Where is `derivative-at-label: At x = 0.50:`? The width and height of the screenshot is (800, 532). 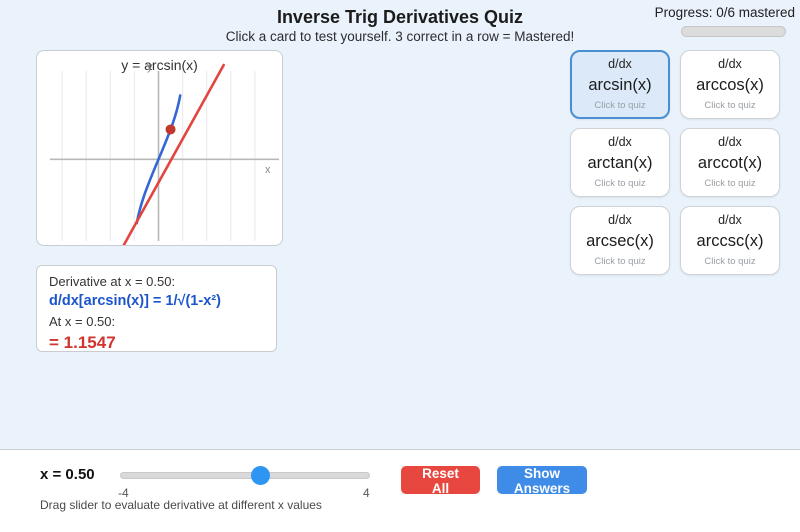
derivative-at-label: At x = 0.50: is located at coordinates (82, 321).